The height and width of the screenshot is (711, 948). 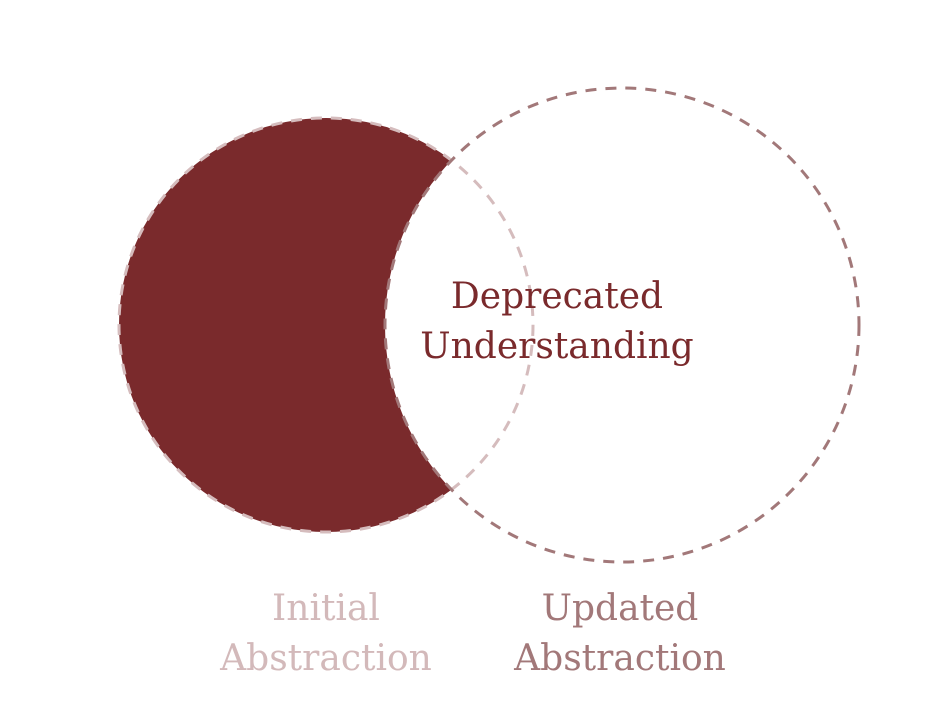 I want to click on initial-label-line-2: Abstraction, so click(x=326, y=658).